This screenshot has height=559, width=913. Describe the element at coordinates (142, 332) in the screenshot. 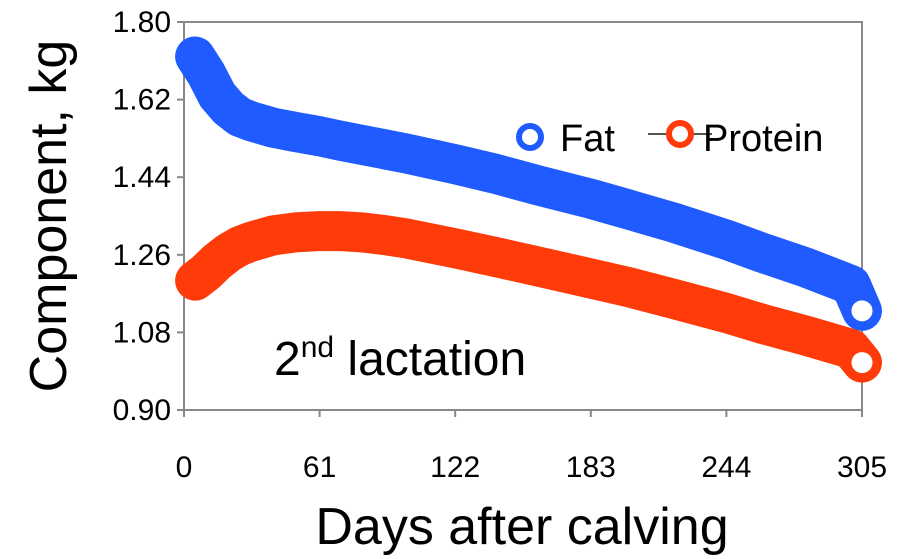

I see `y-tick-label: 1.08` at that location.